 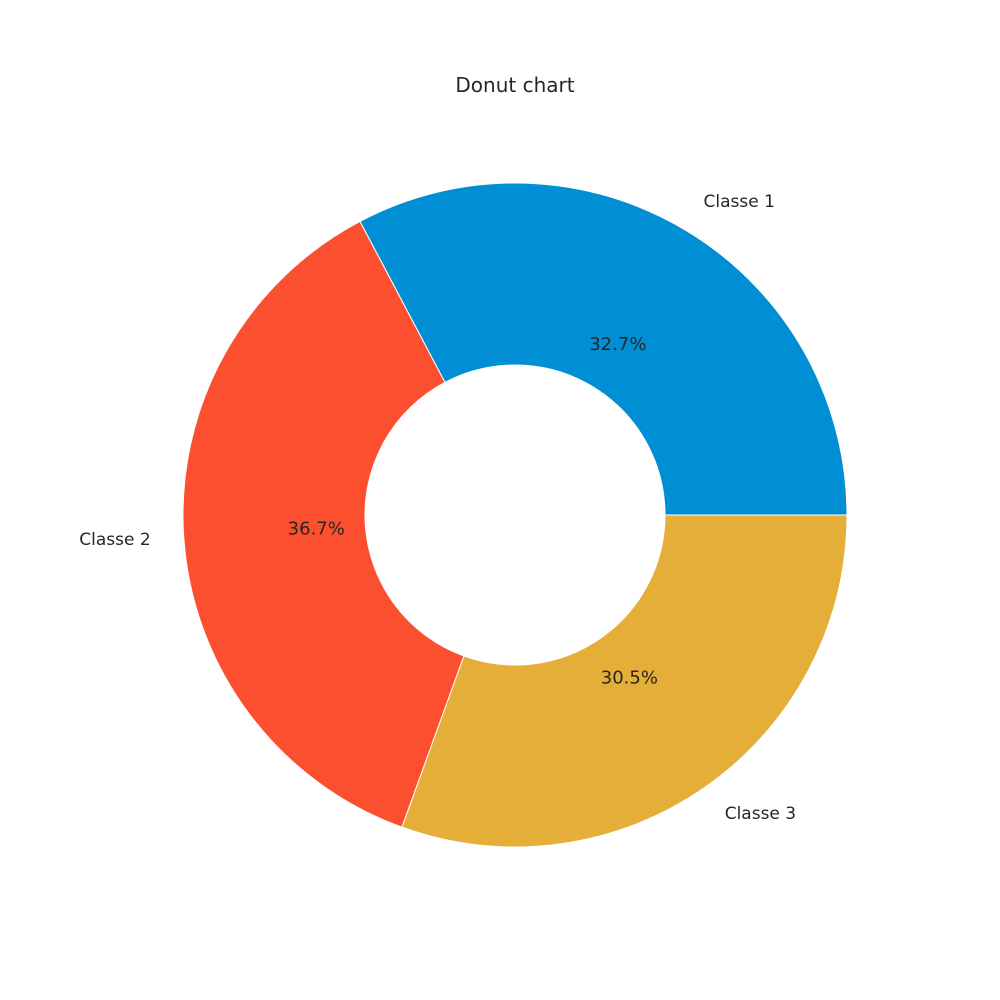 I want to click on category-label-1: Classe 1, so click(x=739, y=202).